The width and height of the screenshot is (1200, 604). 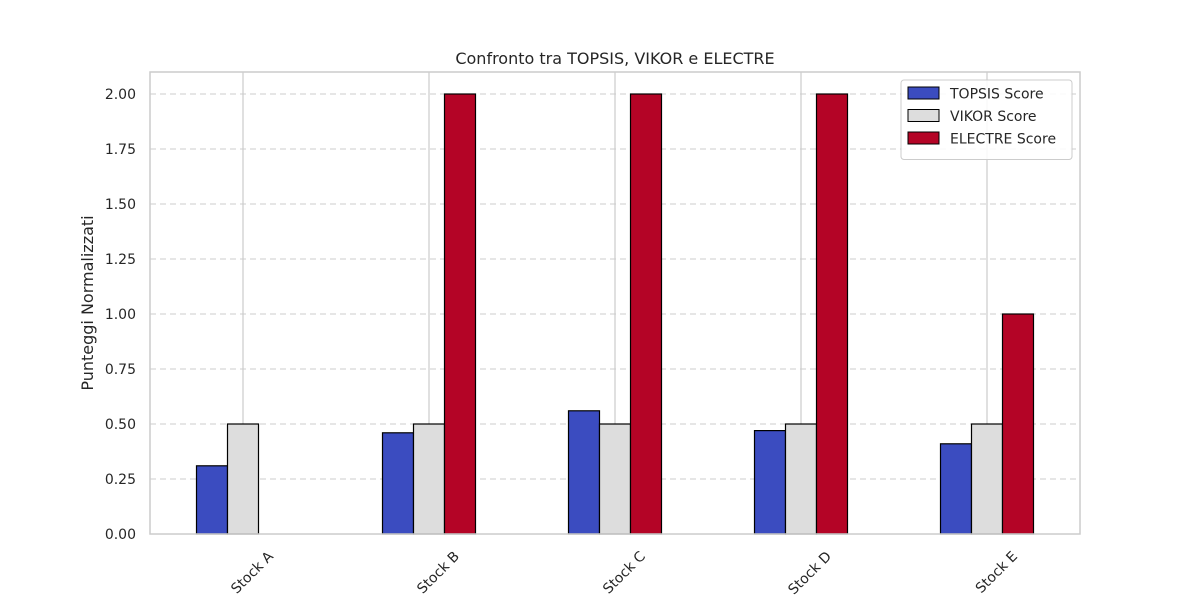 I want to click on y-tick-label: 2.00, so click(x=120, y=95).